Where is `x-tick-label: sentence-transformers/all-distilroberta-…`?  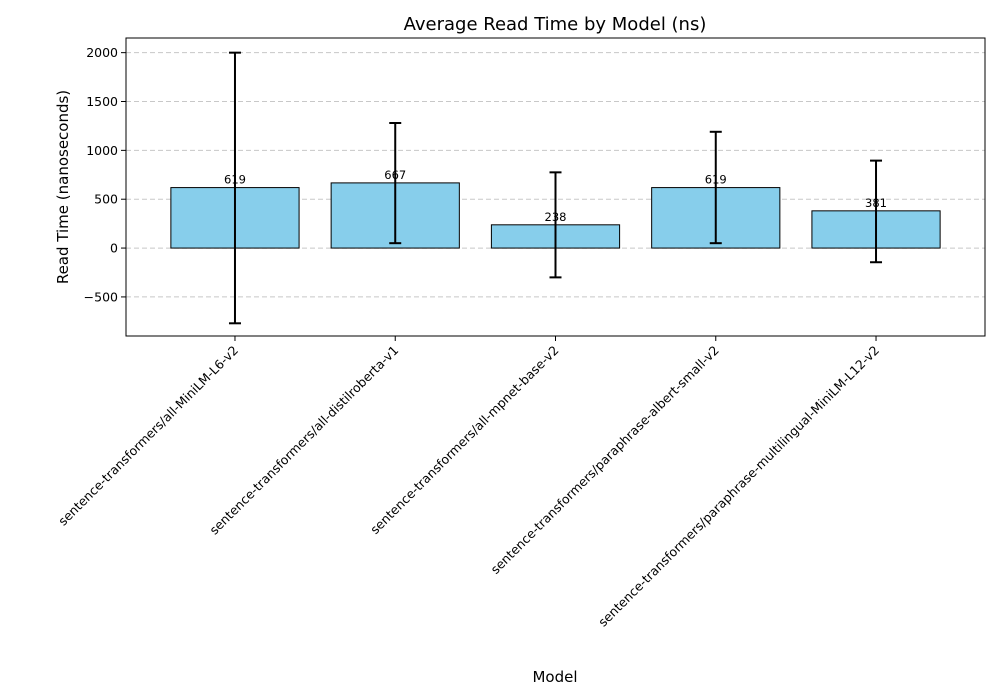
x-tick-label: sentence-transformers/all-distilroberta-… is located at coordinates (303, 440).